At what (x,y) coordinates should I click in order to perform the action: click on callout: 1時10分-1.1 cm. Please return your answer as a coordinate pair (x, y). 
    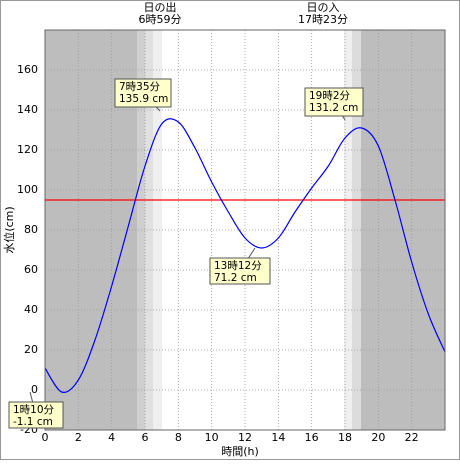
    Looking at the image, I should click on (36, 410).